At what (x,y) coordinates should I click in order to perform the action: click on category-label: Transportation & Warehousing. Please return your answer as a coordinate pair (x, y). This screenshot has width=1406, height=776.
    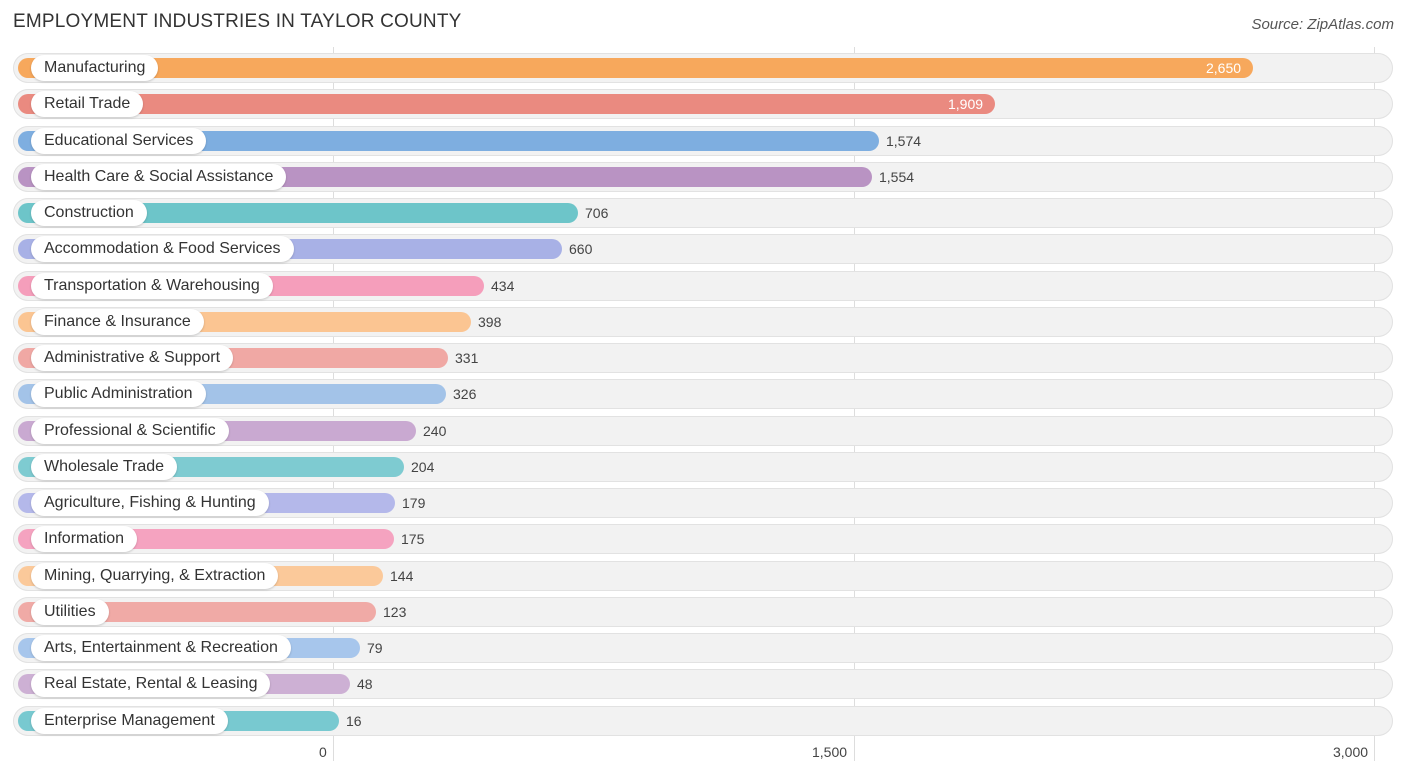
    Looking at the image, I should click on (152, 286).